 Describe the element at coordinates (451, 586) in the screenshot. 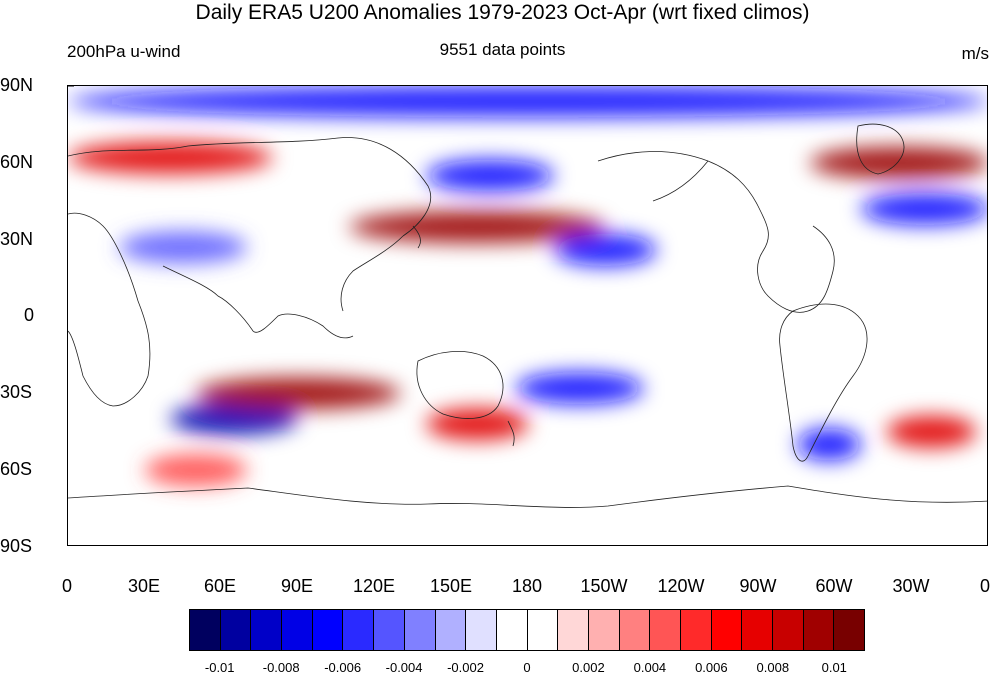

I see `lon-label-150e: 150E` at that location.